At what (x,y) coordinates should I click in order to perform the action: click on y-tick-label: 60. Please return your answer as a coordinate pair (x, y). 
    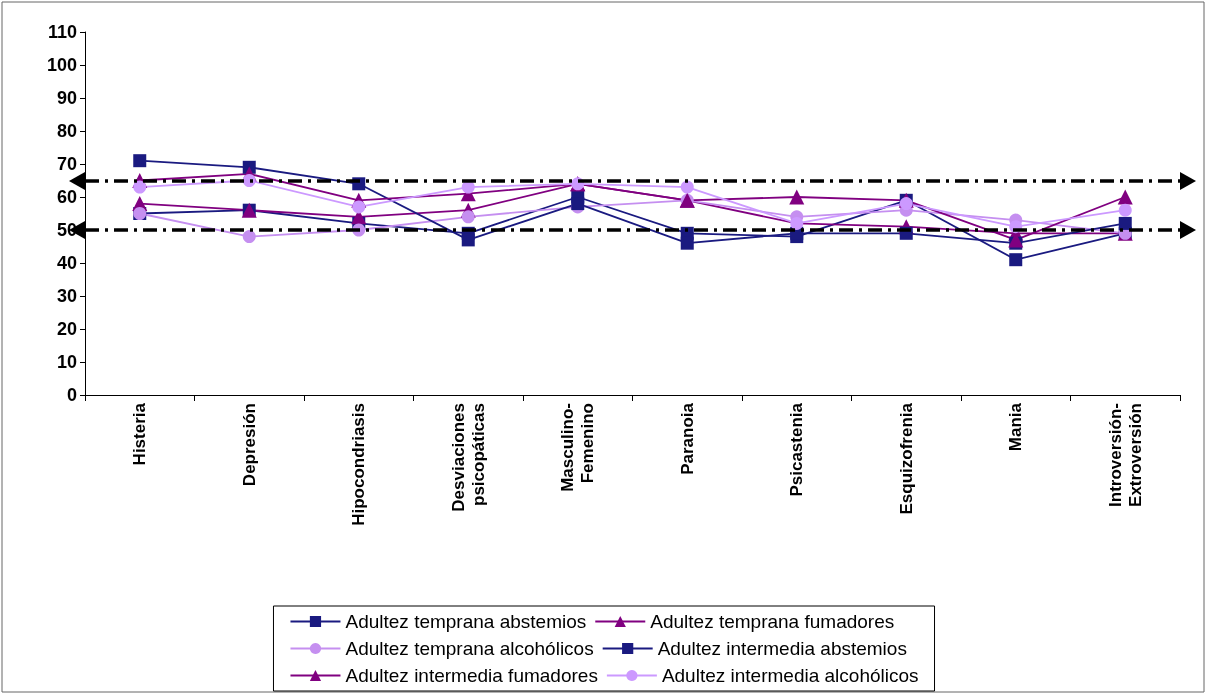
    Looking at the image, I should click on (66, 197).